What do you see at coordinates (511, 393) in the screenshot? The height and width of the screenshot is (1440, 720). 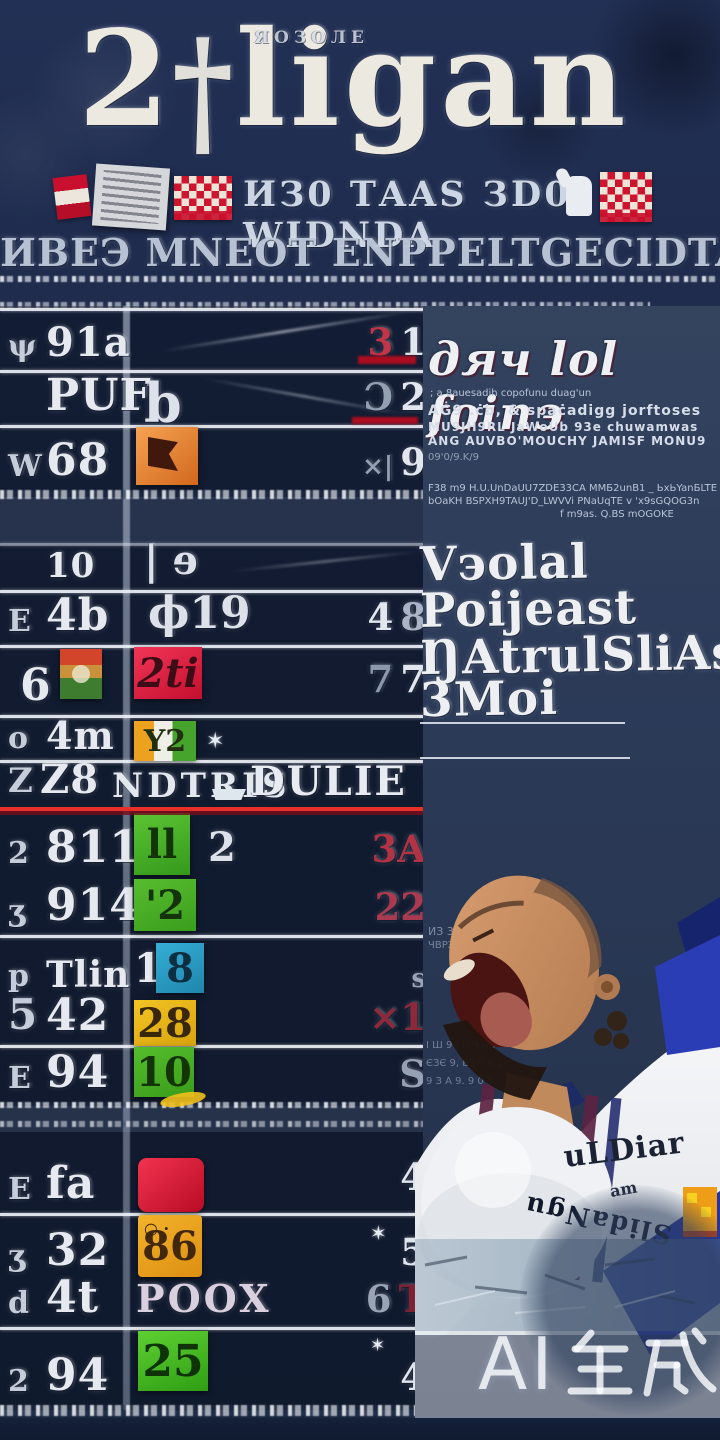 I see `panel-text: ; a 8auesadih copofunu duag'un` at bounding box center [511, 393].